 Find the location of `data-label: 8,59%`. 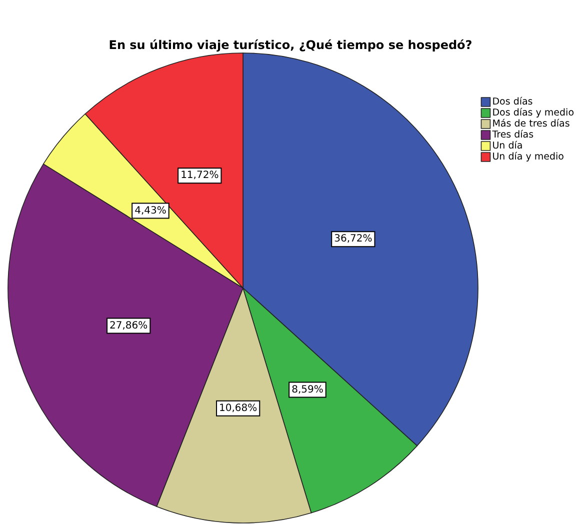

data-label: 8,59% is located at coordinates (308, 390).